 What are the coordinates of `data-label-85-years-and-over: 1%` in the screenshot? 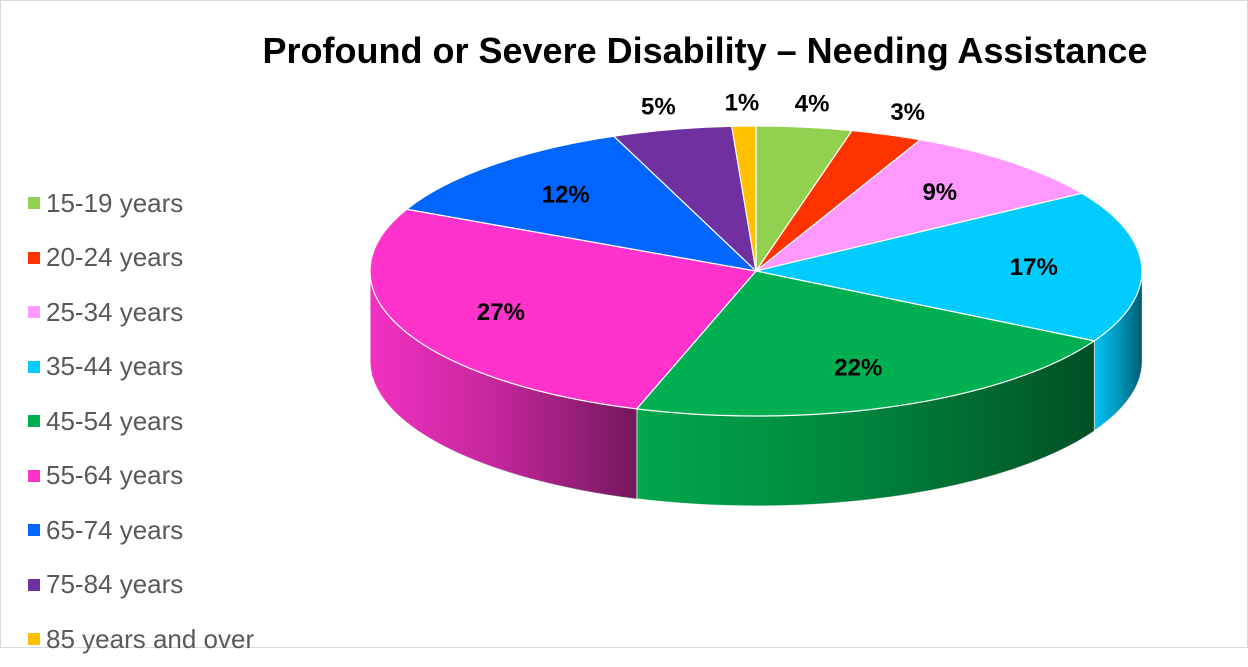 It's located at (742, 102).